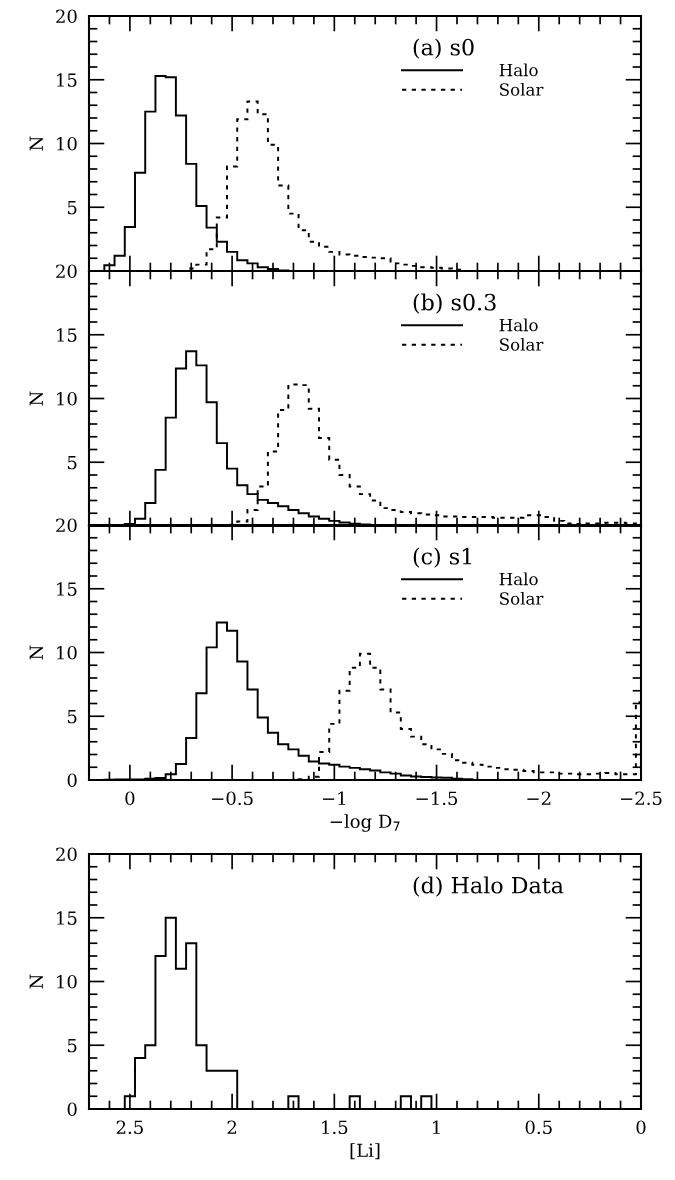 This screenshot has width=675, height=1180. What do you see at coordinates (437, 798) in the screenshot?
I see `x-tick-label: −1.5` at bounding box center [437, 798].